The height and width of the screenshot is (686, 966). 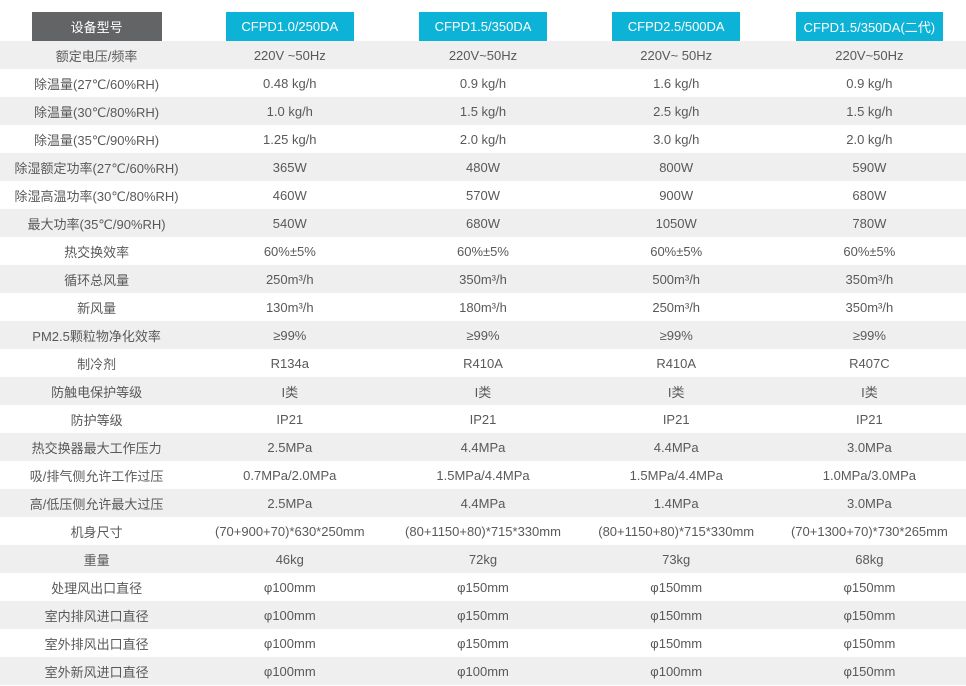 I want to click on row-value: 480W, so click(x=483, y=167).